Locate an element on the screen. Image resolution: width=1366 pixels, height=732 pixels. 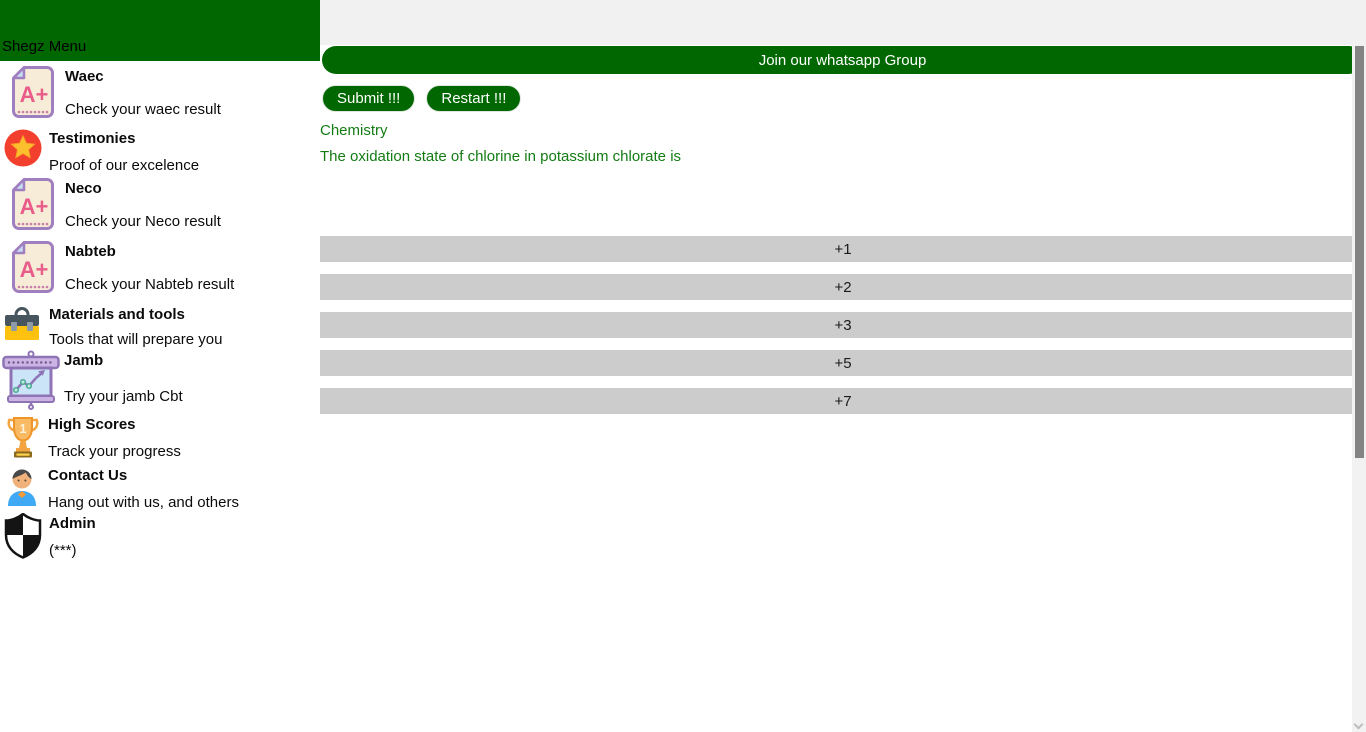
sidebar-item-admin: Admin (***) is located at coordinates (160, 537).